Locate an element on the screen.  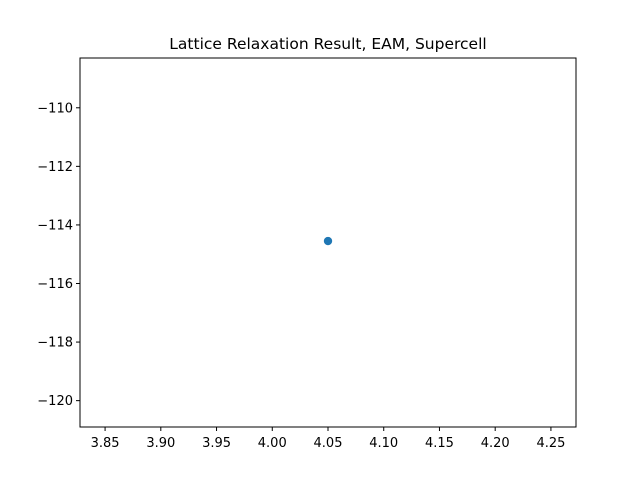
x-tick-label: 4.25 is located at coordinates (550, 443).